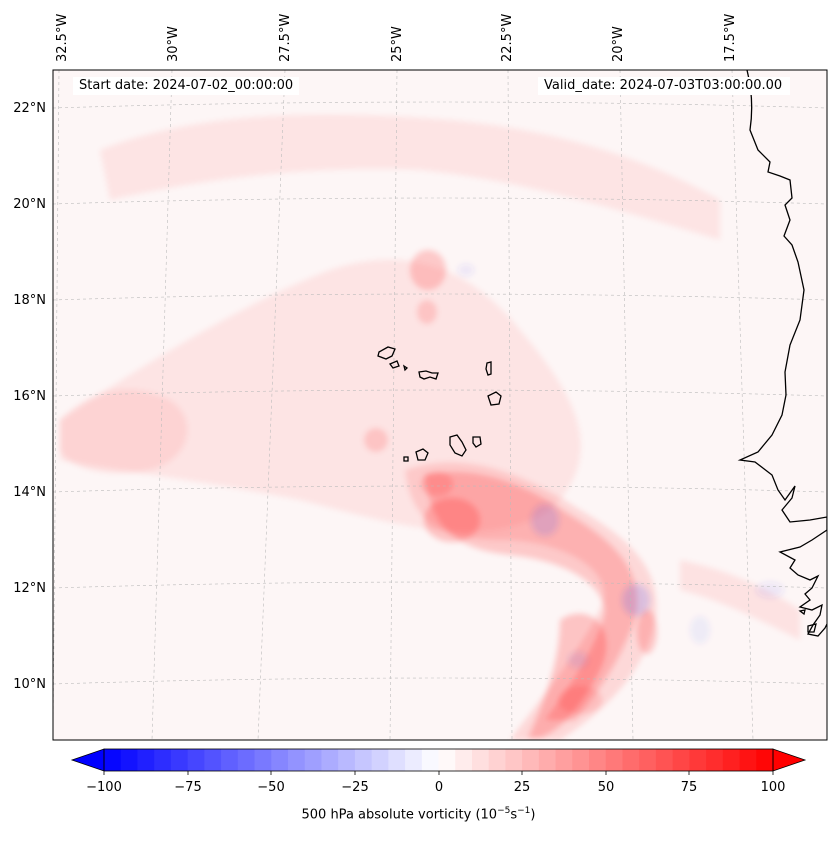 The height and width of the screenshot is (843, 837). What do you see at coordinates (812, 628) in the screenshot?
I see `island-bijagos-b` at bounding box center [812, 628].